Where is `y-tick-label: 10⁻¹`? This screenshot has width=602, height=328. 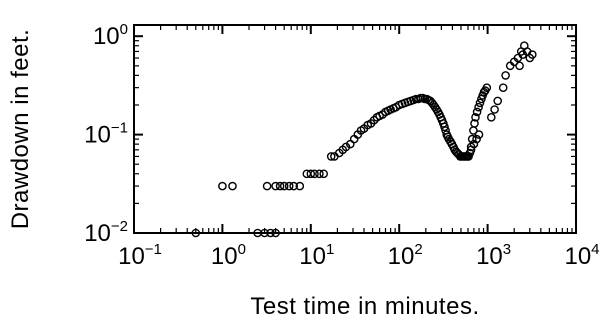 y-tick-label: 10⁻¹ is located at coordinates (106, 134).